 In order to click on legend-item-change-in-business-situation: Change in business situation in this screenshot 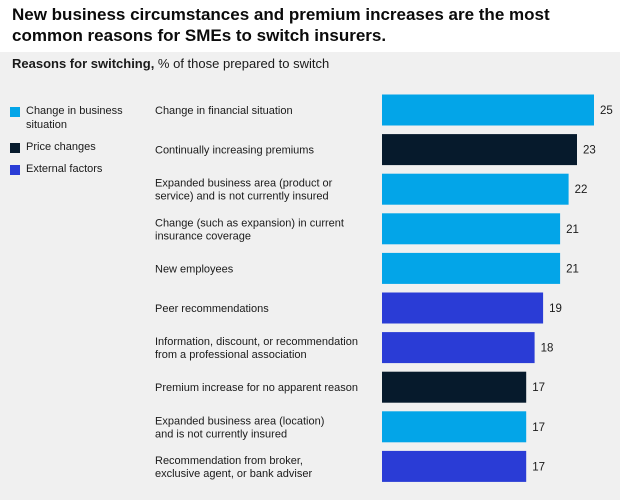, I will do `click(75, 118)`.